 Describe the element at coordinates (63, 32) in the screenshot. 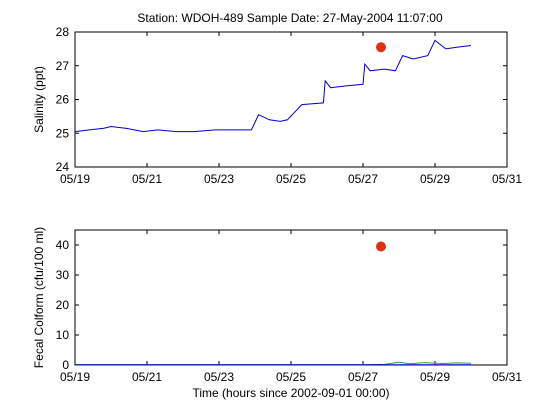

I see `y-tick-label: 28` at that location.